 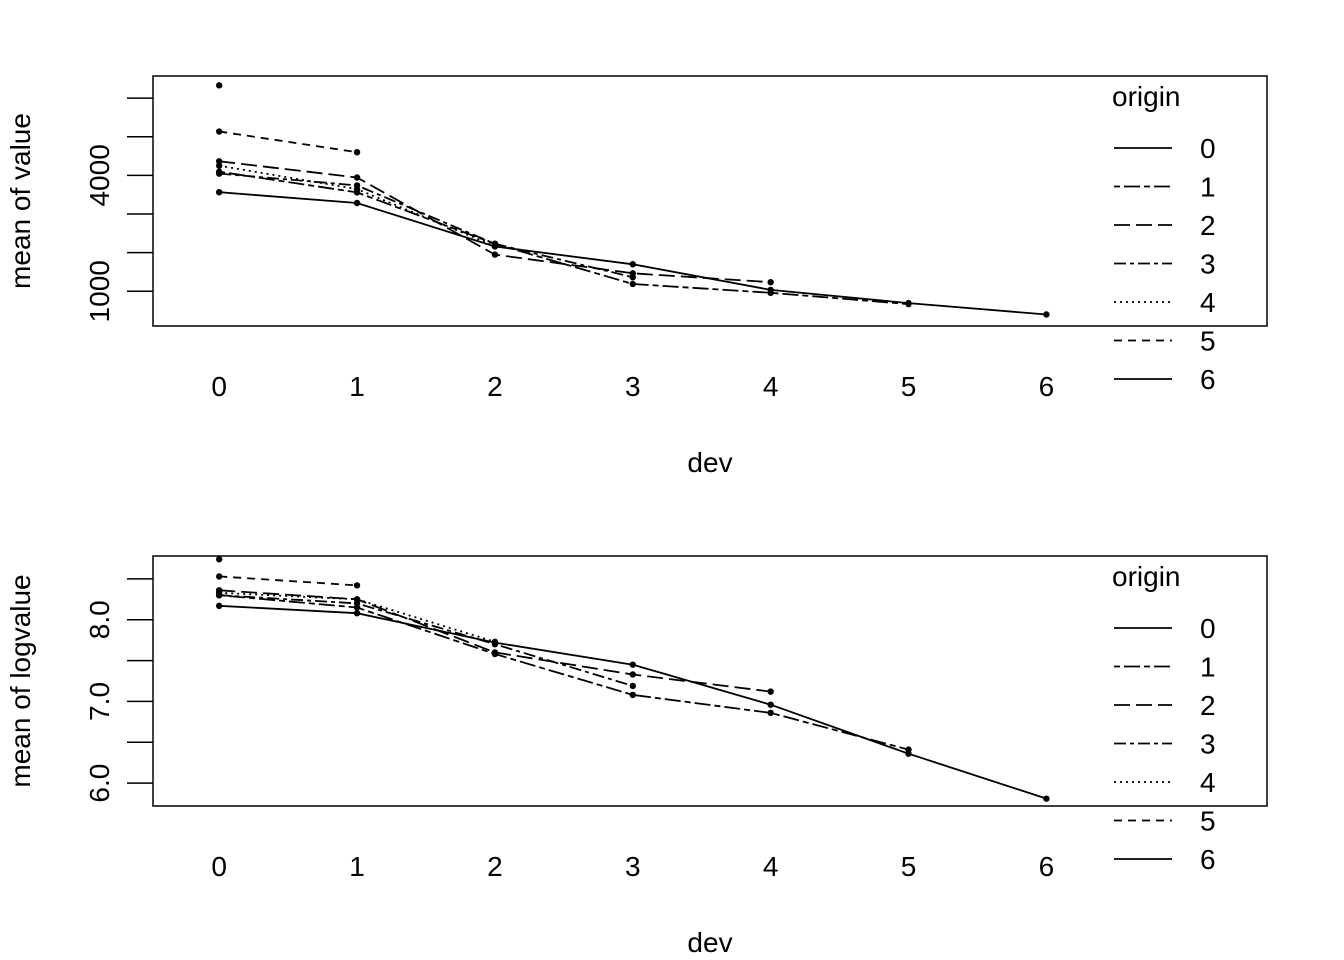 I want to click on y-tick-label: 8.0, so click(x=99, y=619).